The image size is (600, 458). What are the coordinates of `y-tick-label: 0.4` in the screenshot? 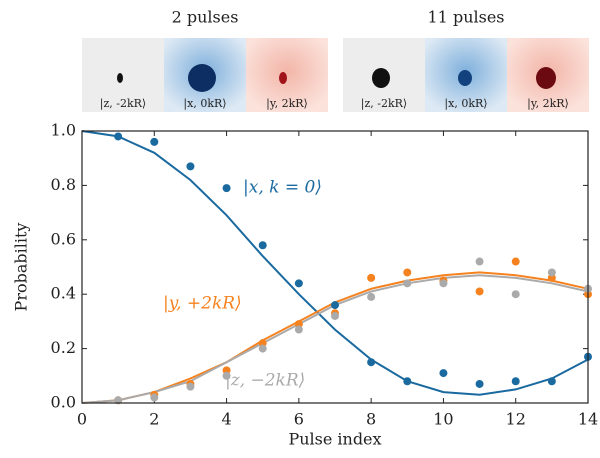 It's located at (63, 293).